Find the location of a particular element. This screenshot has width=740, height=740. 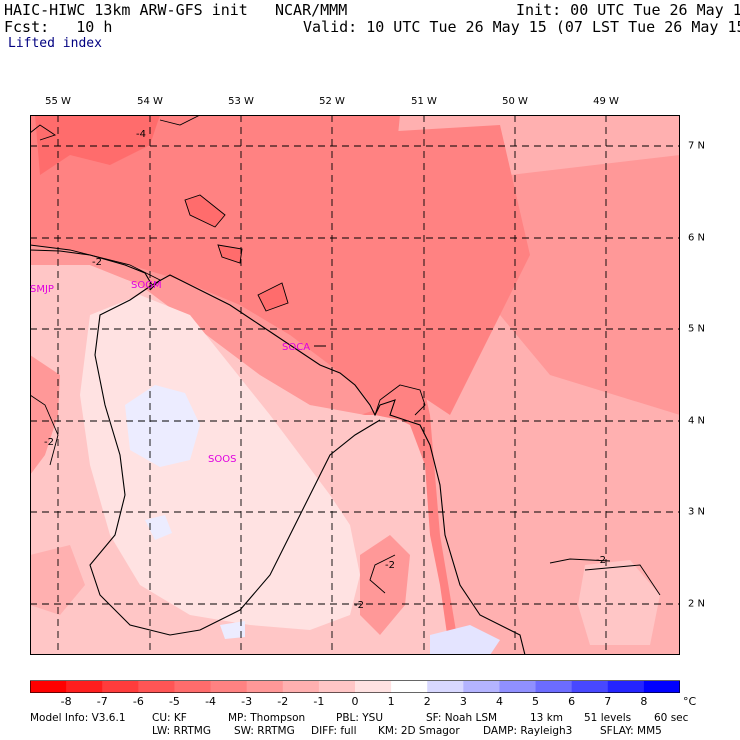

colorbar-label: 7 is located at coordinates (608, 701).